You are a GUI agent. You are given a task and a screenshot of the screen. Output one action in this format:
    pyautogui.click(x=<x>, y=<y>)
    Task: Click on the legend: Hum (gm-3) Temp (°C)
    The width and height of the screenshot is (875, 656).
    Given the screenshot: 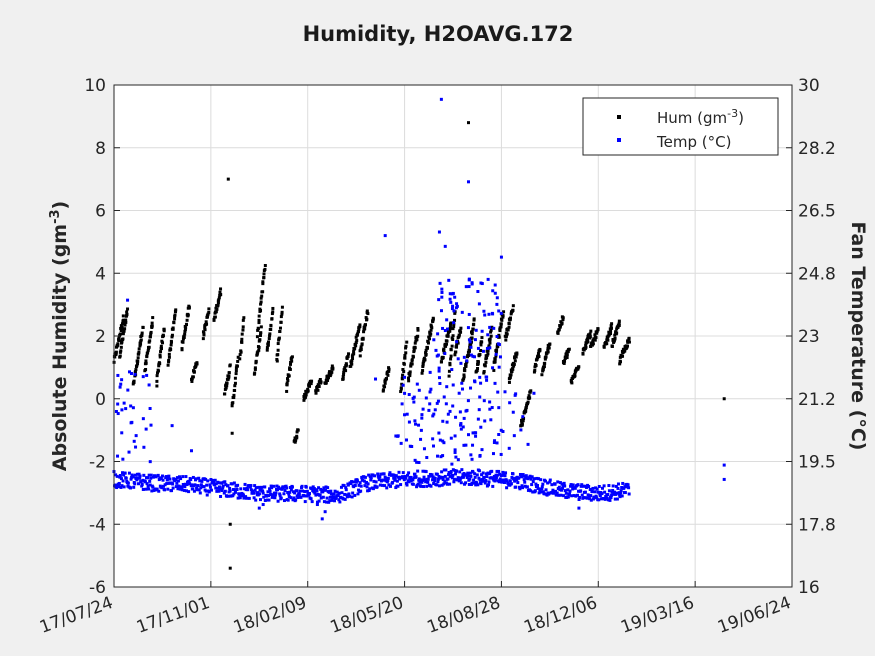 What is the action you would take?
    pyautogui.click(x=680, y=126)
    